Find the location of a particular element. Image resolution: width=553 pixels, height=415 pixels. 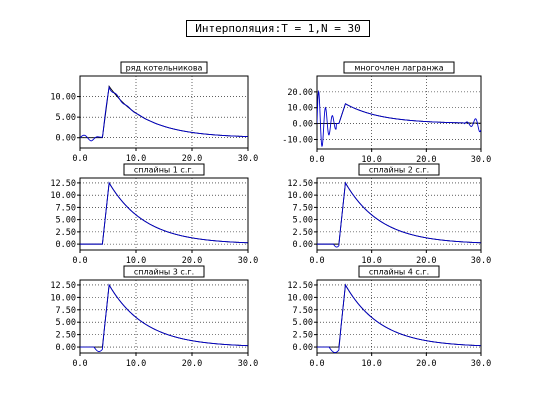

panel-title: сплайны 3 с.г. is located at coordinates (164, 272).